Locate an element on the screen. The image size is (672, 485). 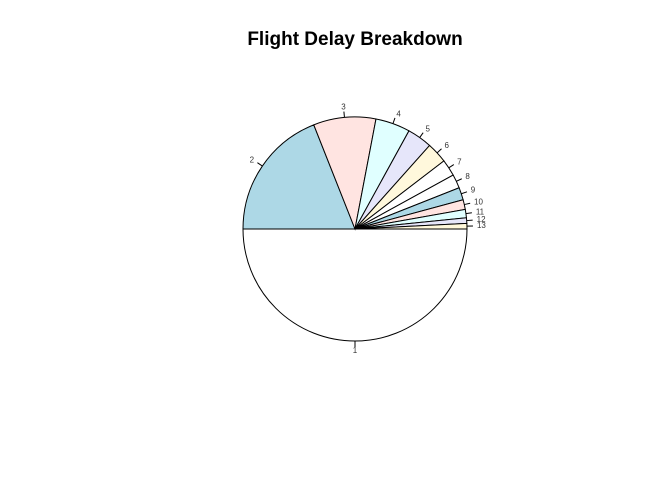
slice-label-9: 9 is located at coordinates (473, 190).